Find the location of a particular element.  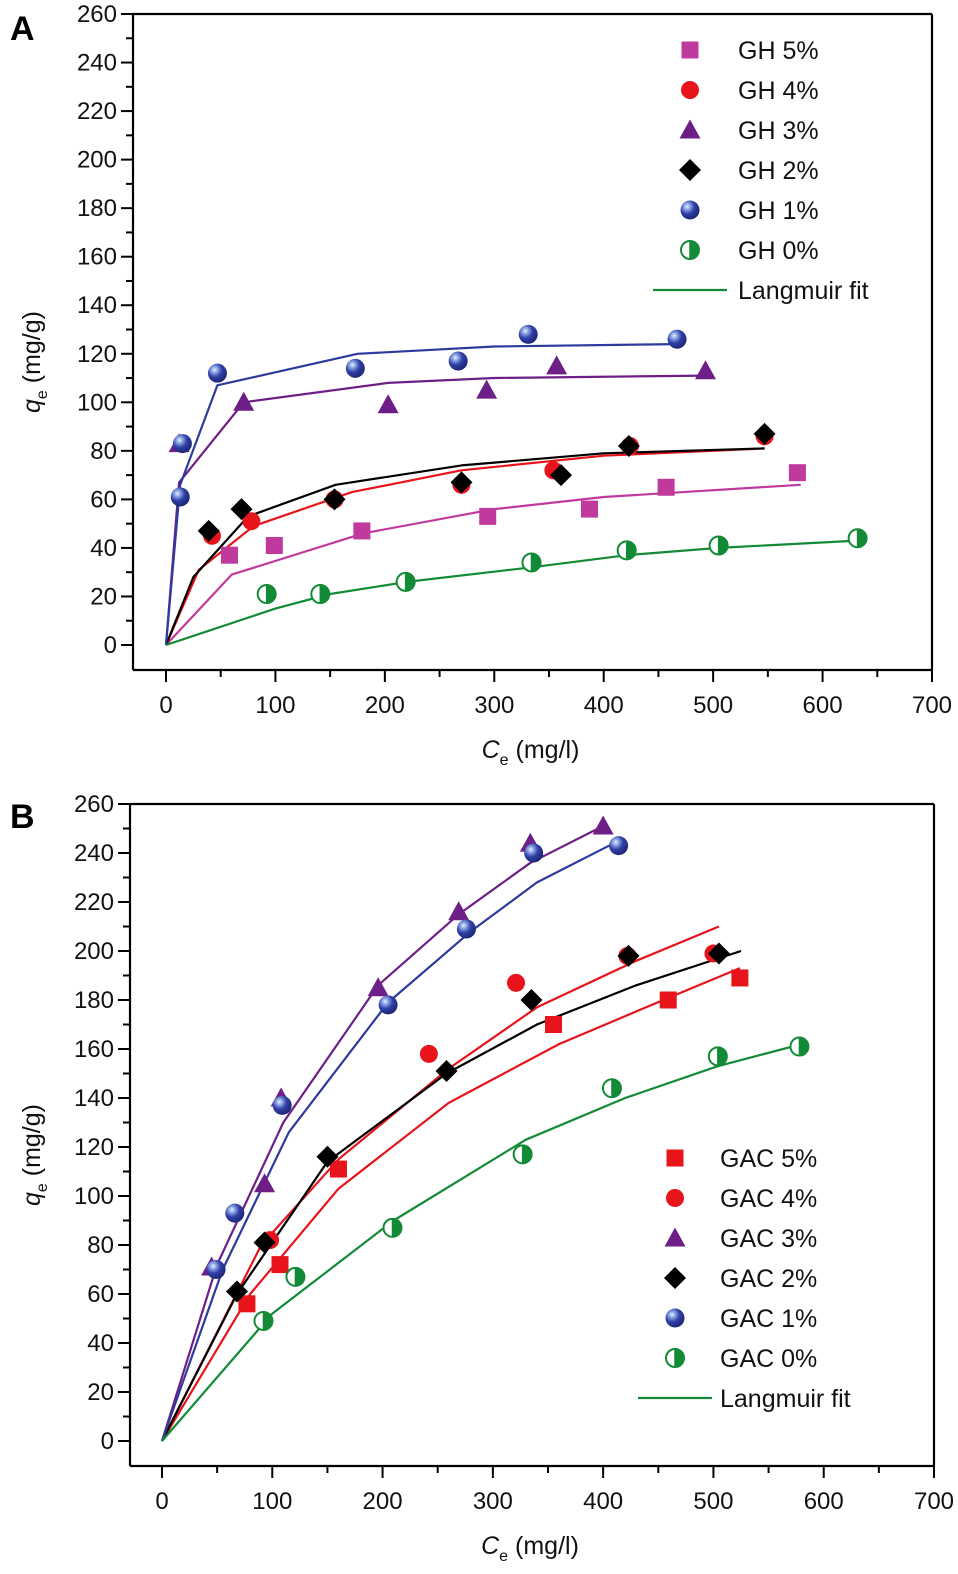

legend-label: GAC 1% is located at coordinates (768, 1319).